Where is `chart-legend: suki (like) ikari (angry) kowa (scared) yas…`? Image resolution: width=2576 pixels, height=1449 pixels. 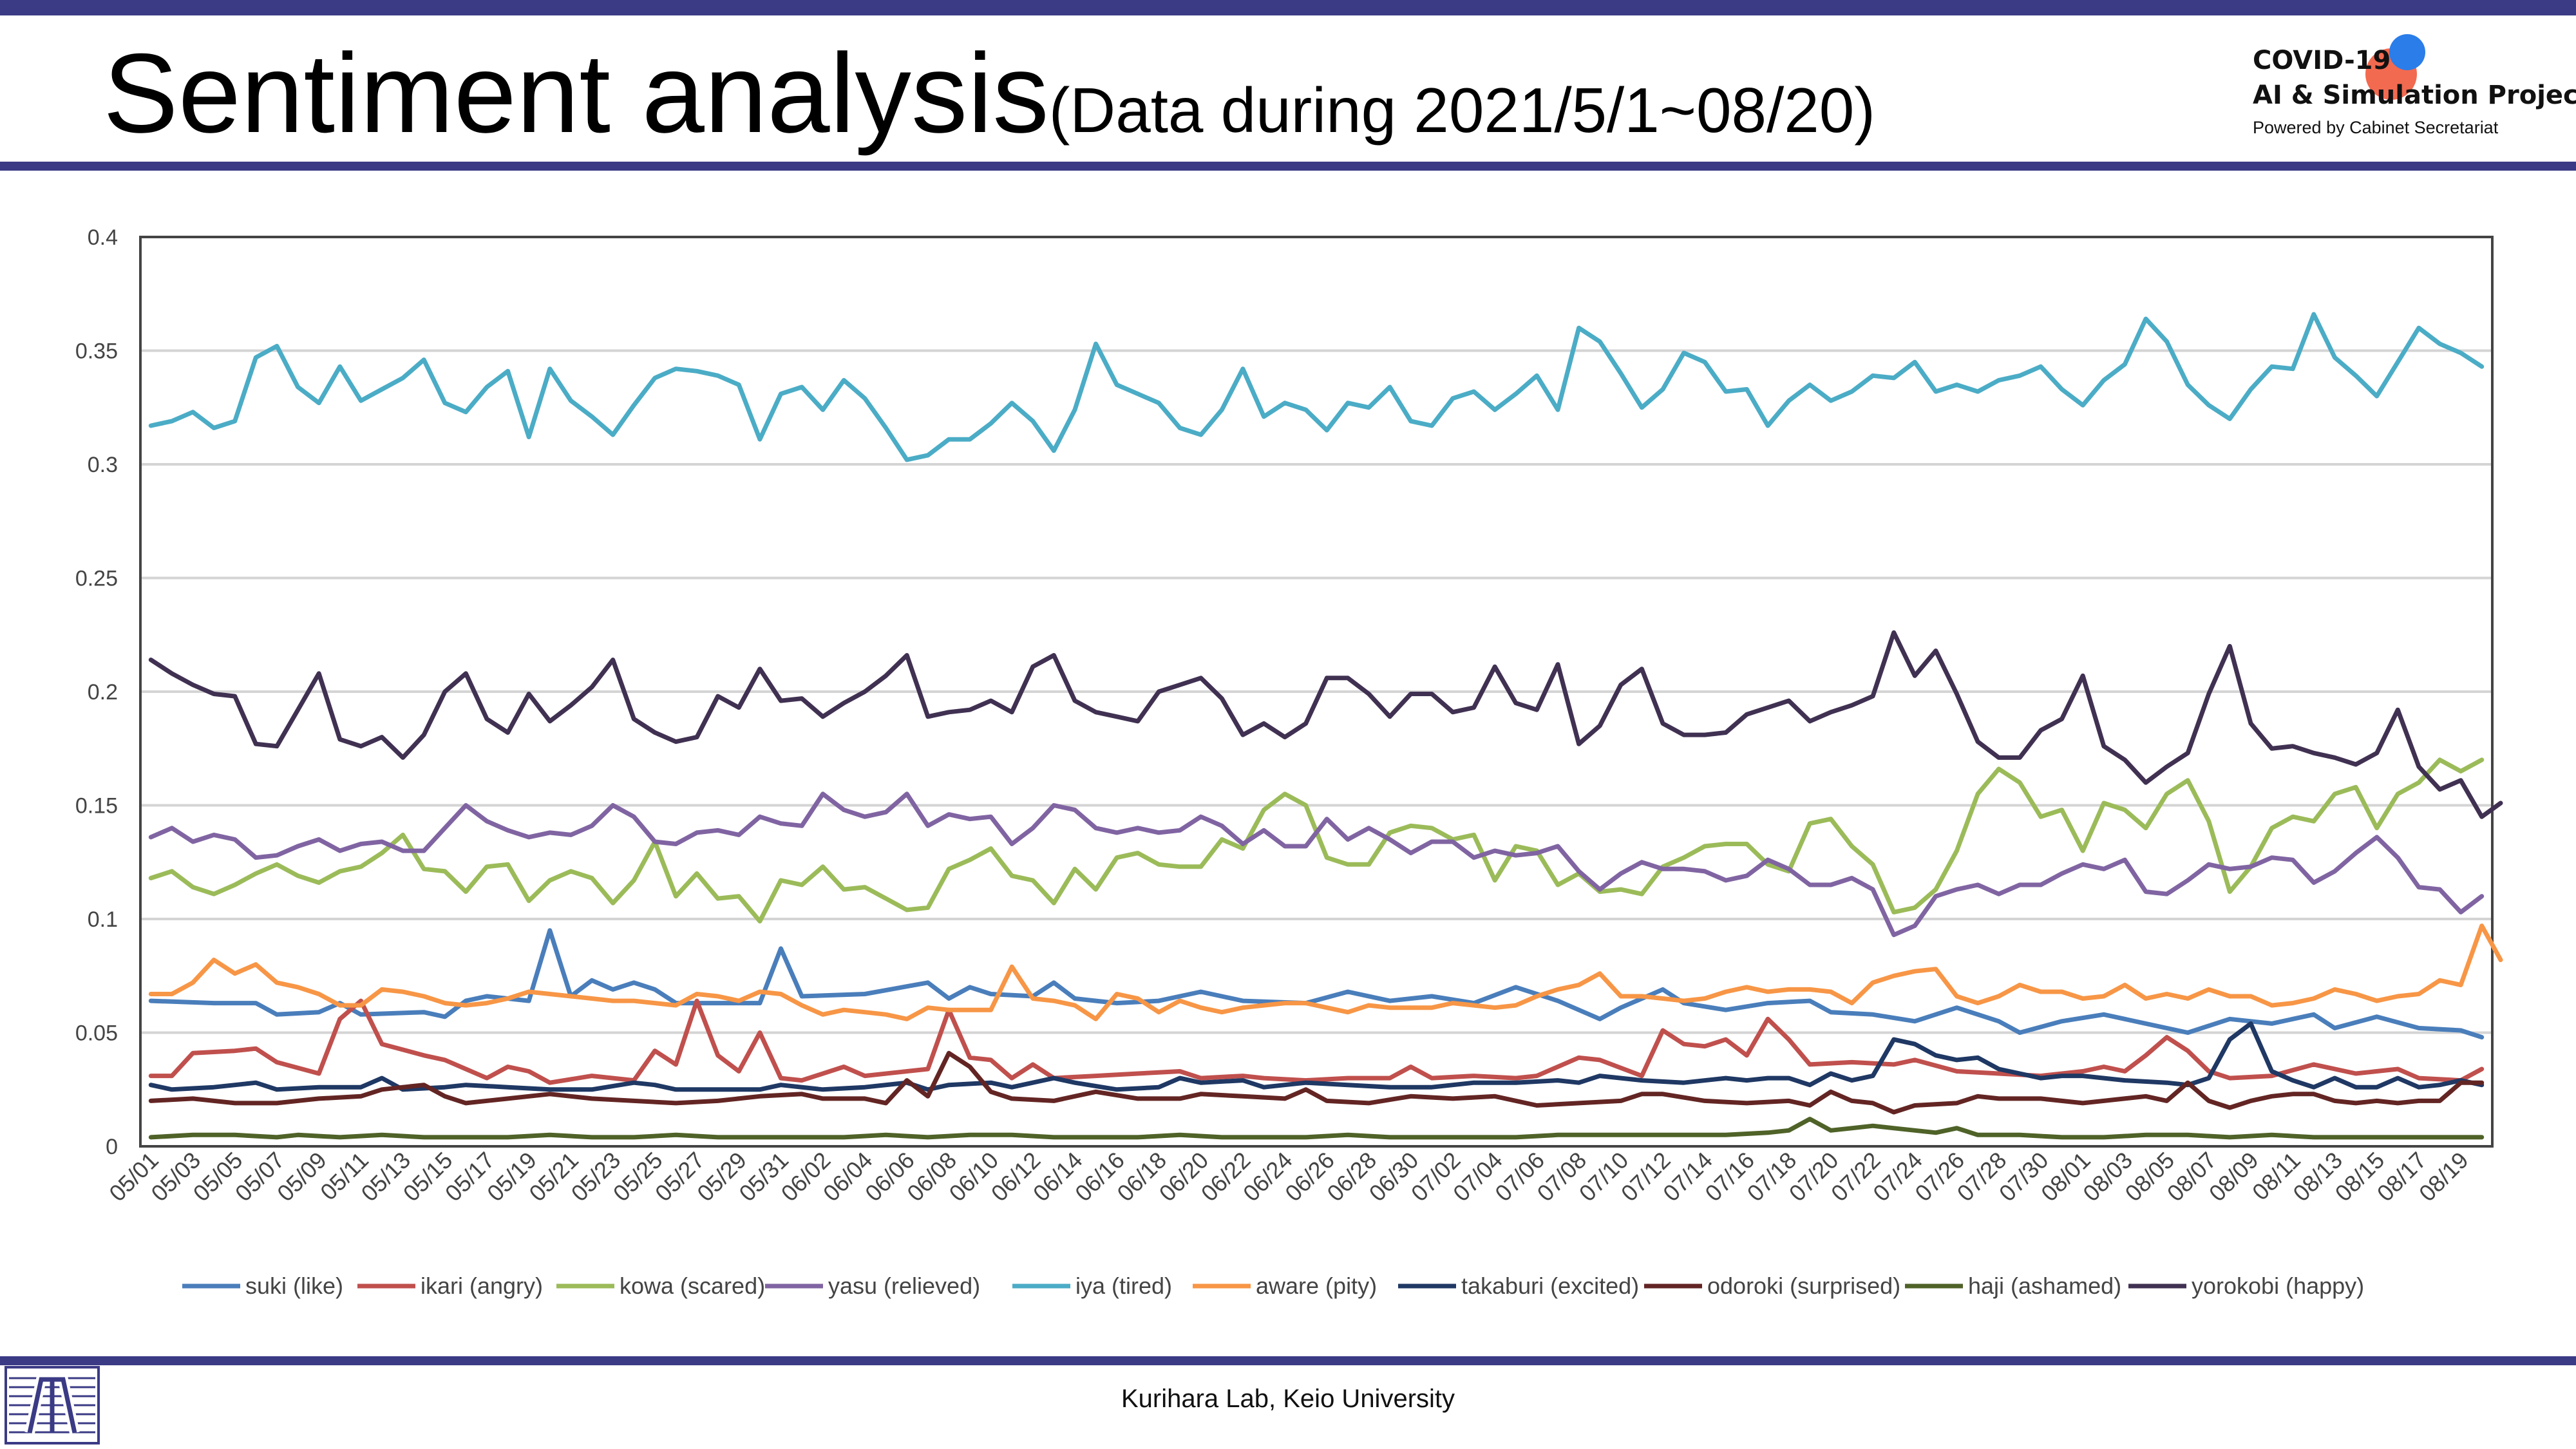 chart-legend: suki (like) ikari (angry) kowa (scared) yas… is located at coordinates (1273, 1286).